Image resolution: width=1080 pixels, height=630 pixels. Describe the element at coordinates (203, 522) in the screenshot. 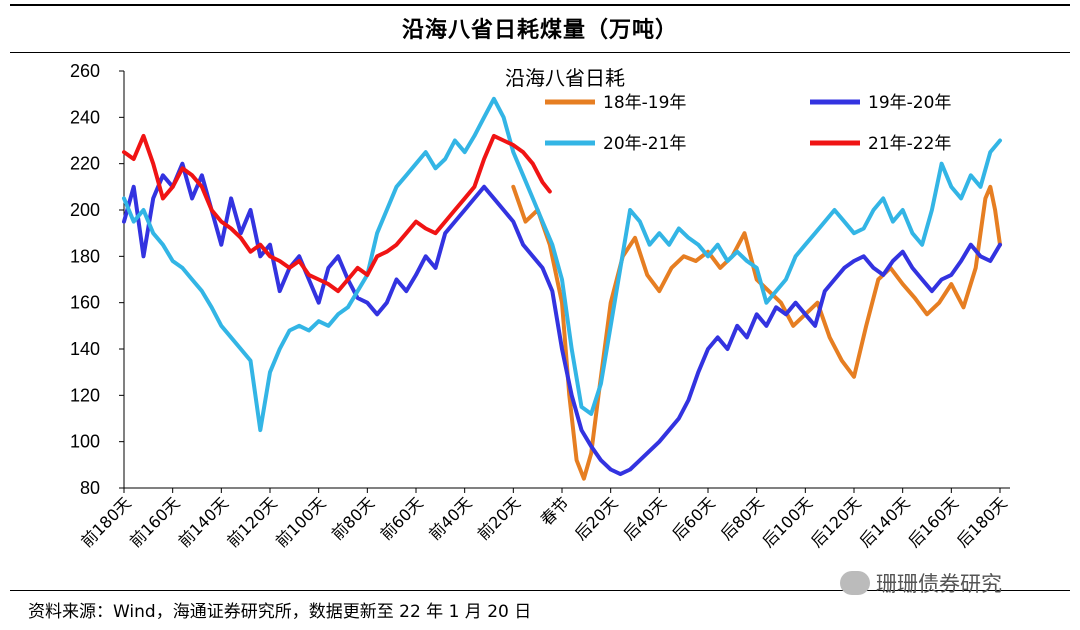

I see `x-tick-label: 前140天` at that location.